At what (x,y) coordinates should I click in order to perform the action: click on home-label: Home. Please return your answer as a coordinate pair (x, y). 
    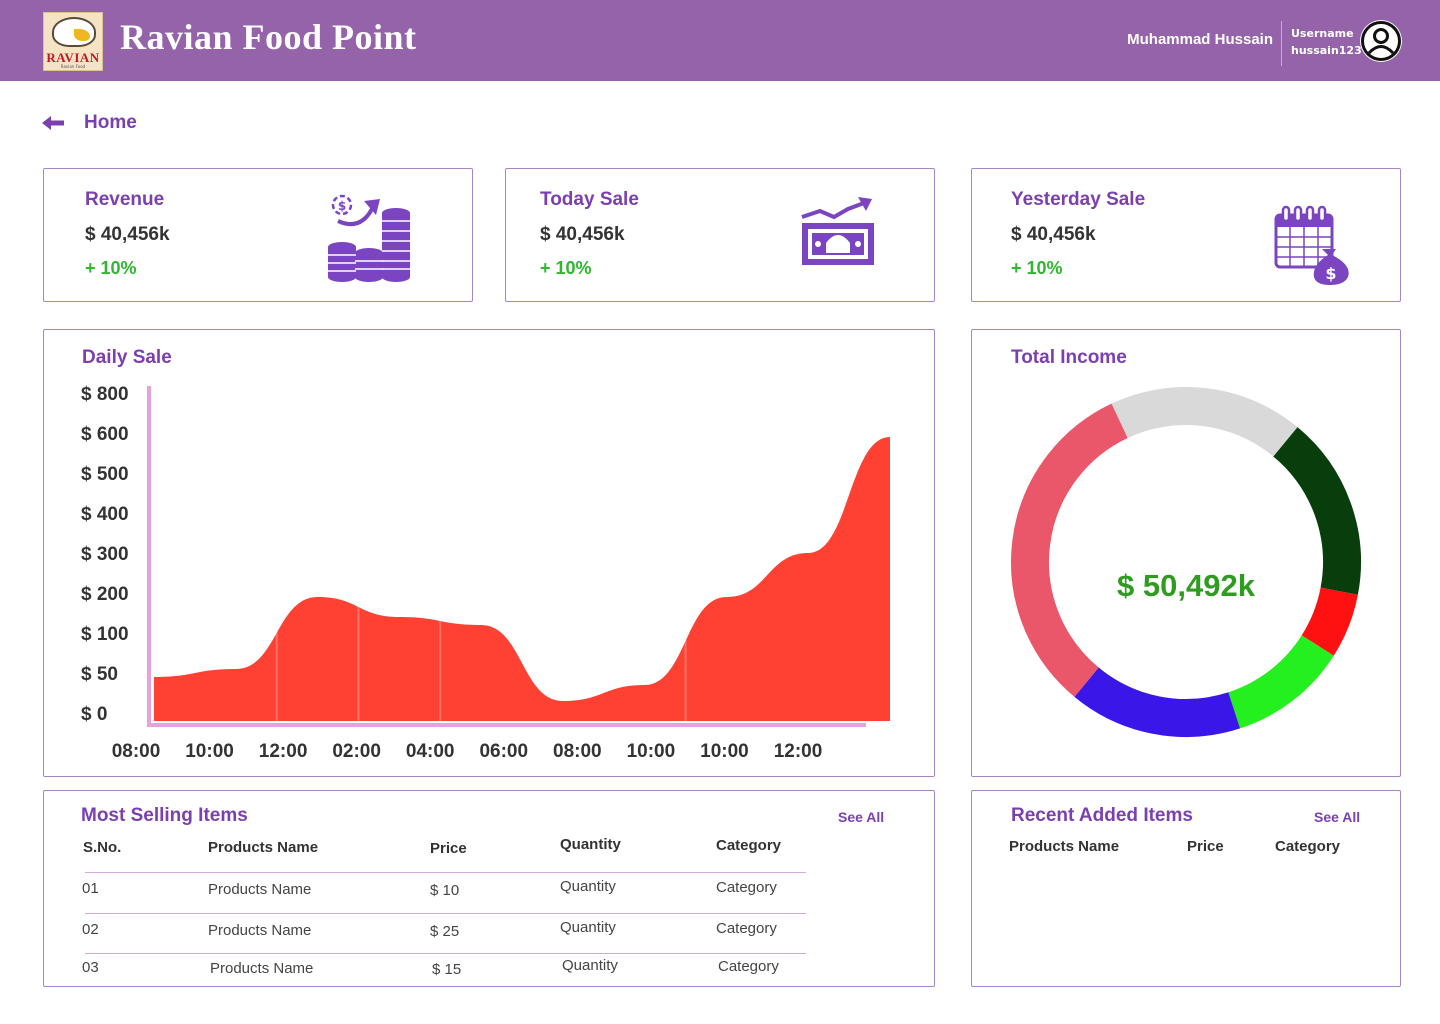
    Looking at the image, I should click on (110, 122).